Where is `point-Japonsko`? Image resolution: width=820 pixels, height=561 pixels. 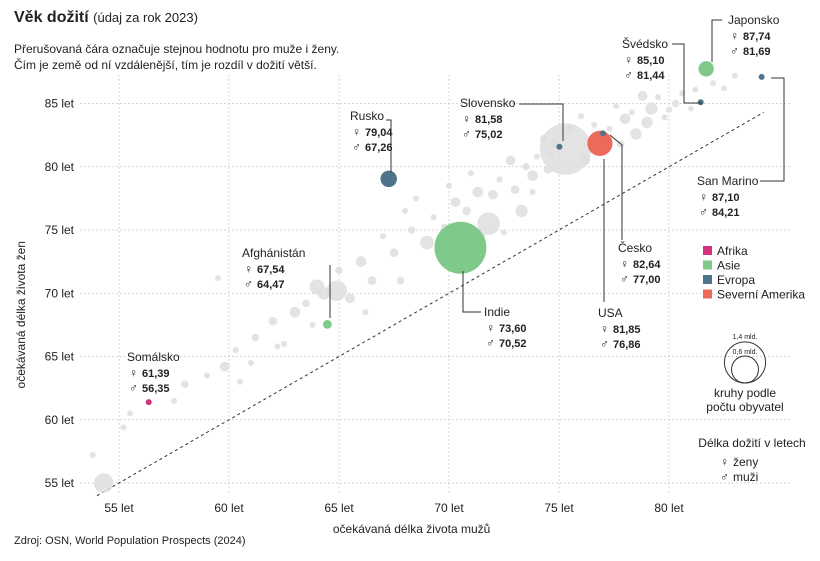
point-Japonsko is located at coordinates (706, 69).